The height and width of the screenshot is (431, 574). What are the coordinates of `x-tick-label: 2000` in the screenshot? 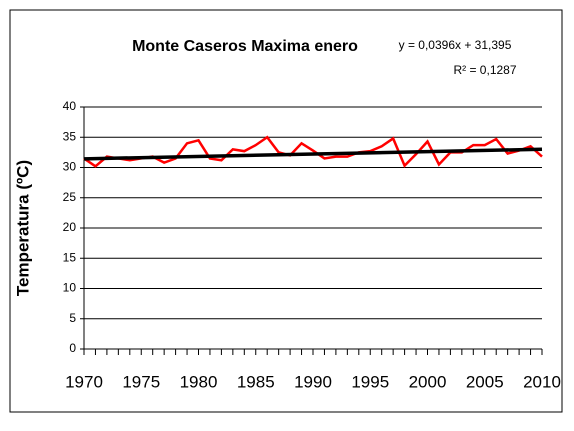 It's located at (428, 381).